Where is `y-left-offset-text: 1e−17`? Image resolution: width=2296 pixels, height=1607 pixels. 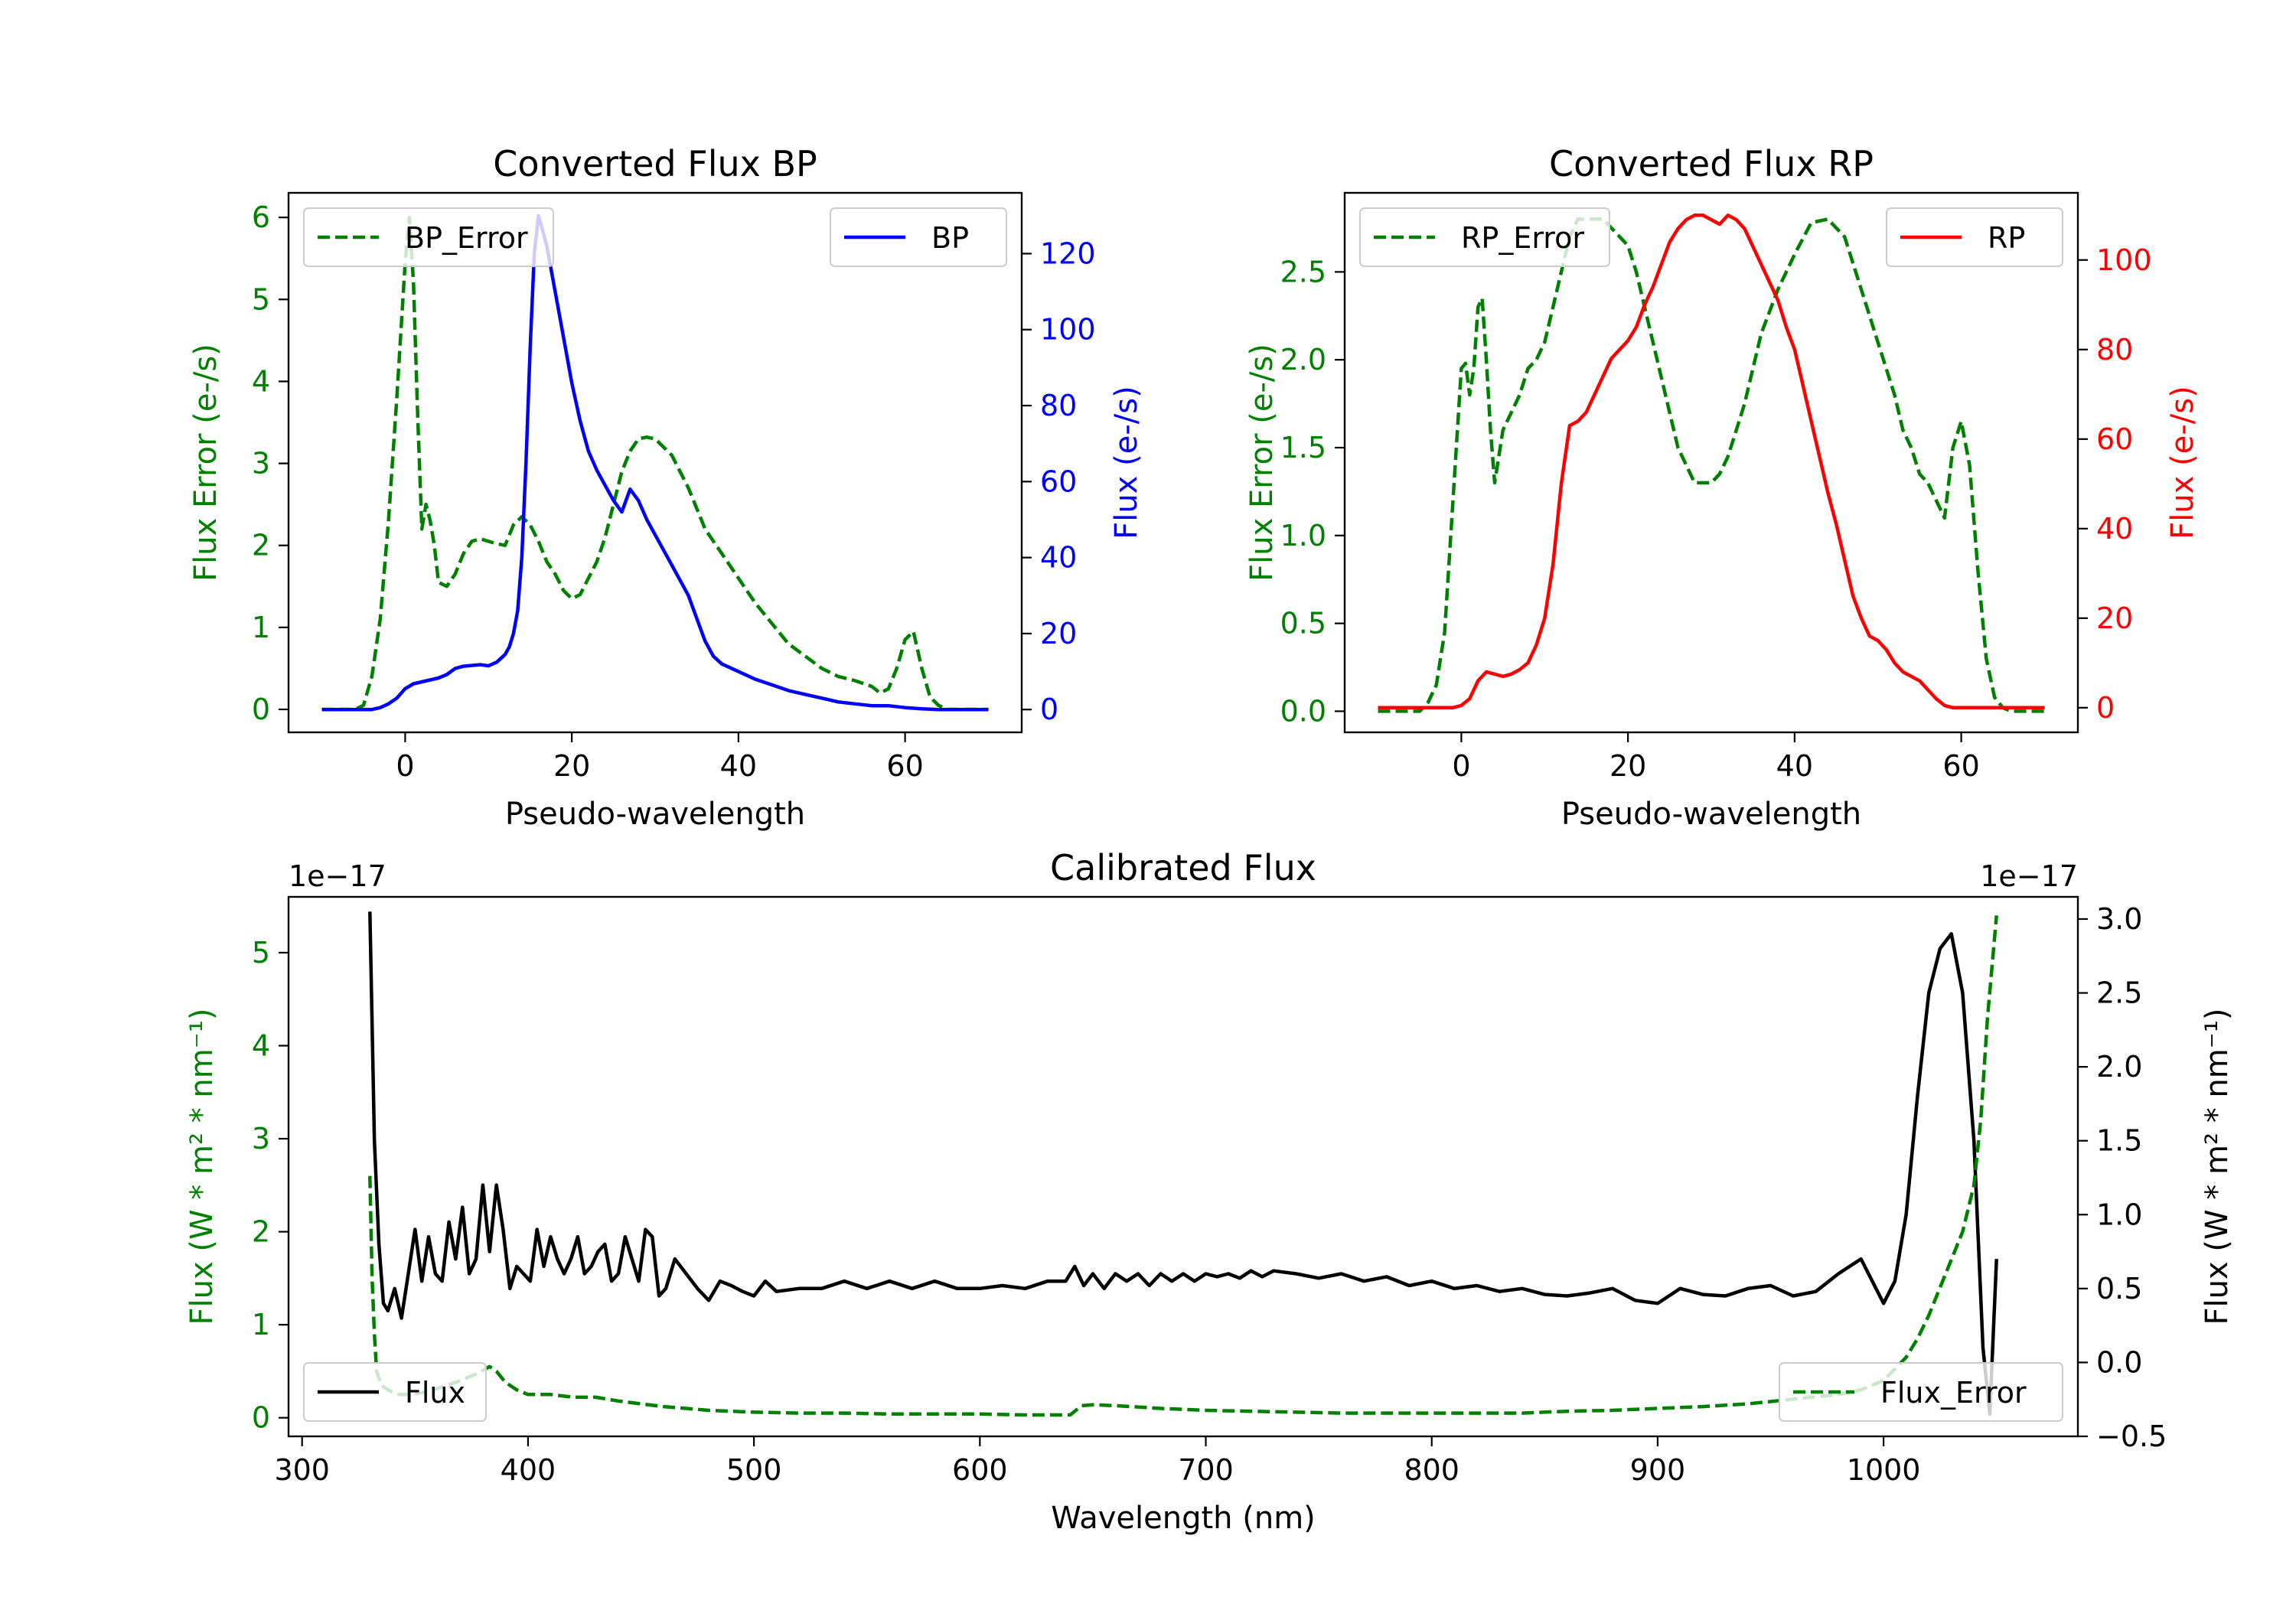 y-left-offset-text: 1e−17 is located at coordinates (337, 876).